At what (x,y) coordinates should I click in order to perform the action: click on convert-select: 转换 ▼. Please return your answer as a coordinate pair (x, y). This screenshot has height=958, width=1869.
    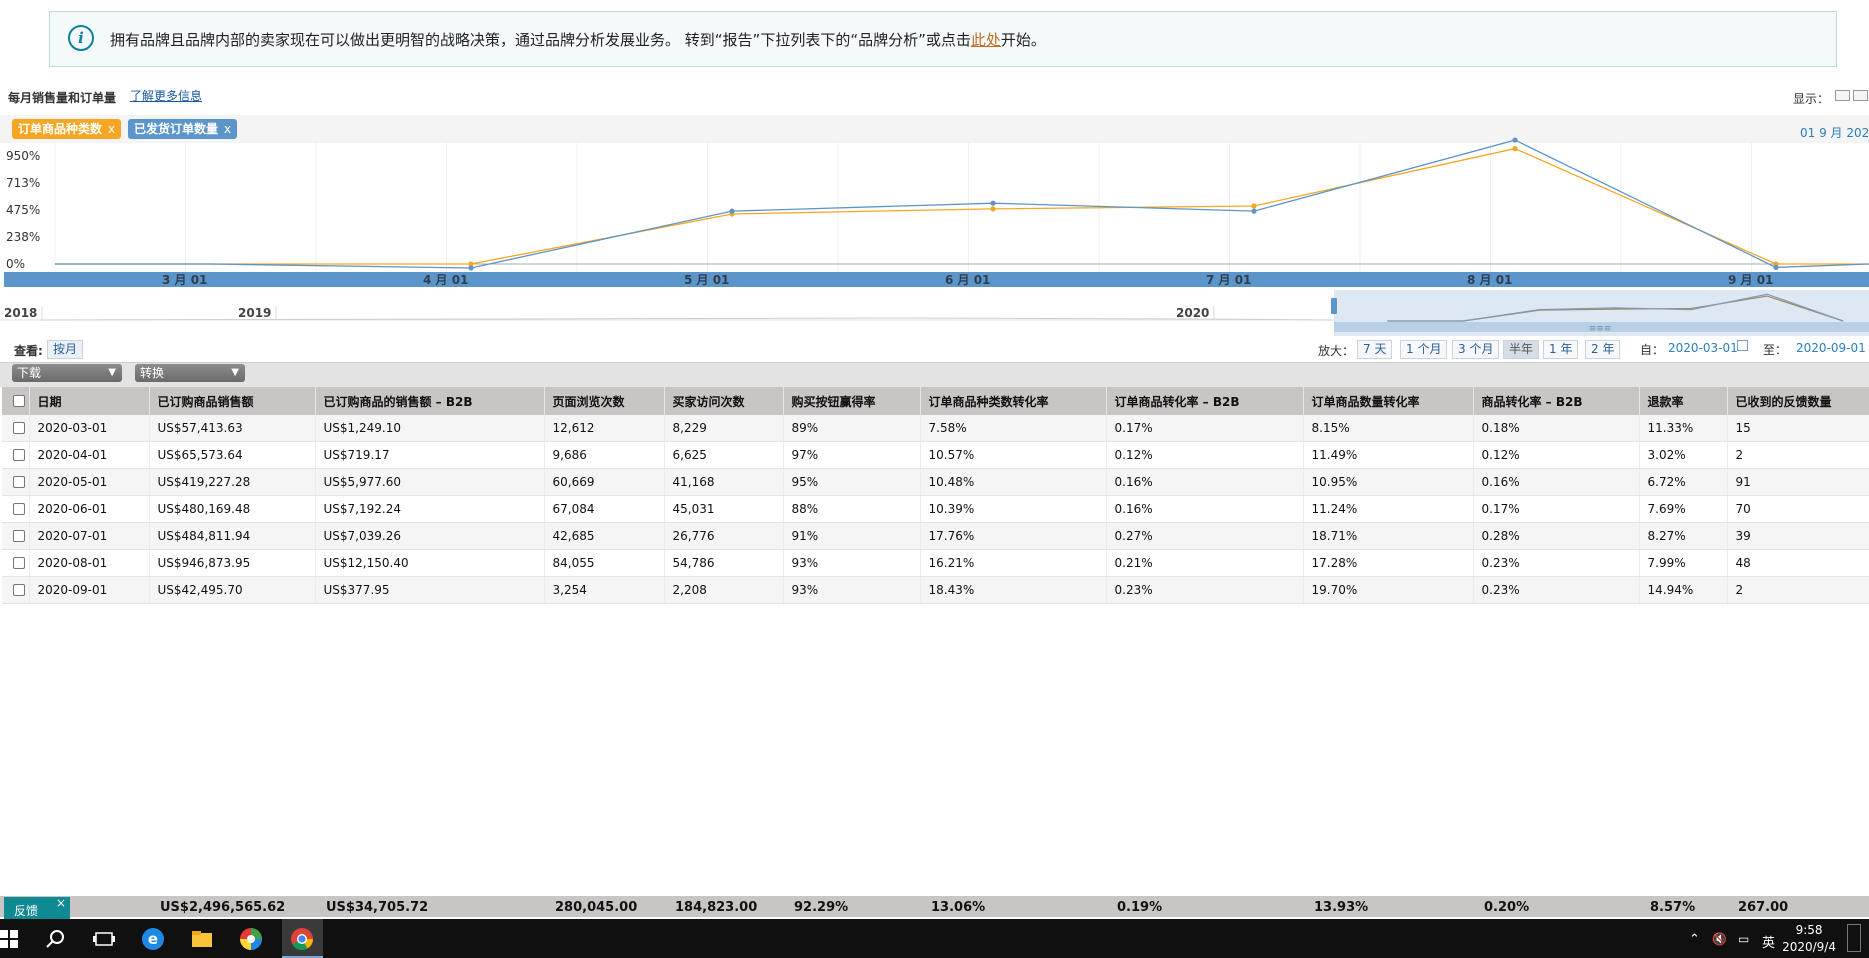
    Looking at the image, I should click on (190, 373).